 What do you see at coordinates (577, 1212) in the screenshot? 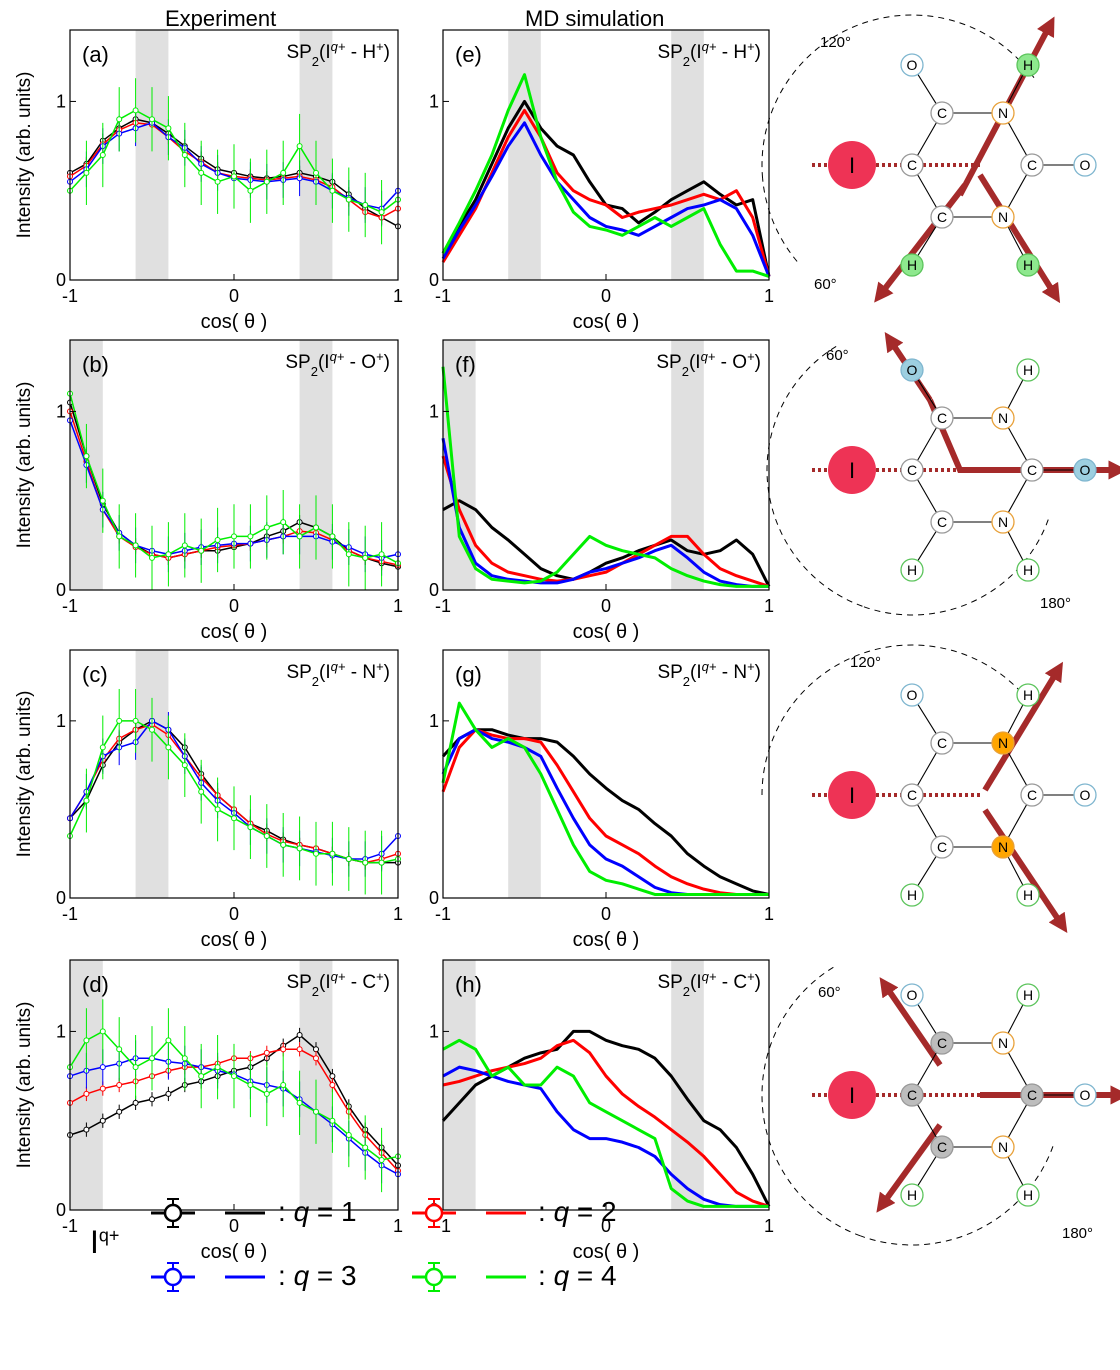
I see `legend-q2: : q = 2` at bounding box center [577, 1212].